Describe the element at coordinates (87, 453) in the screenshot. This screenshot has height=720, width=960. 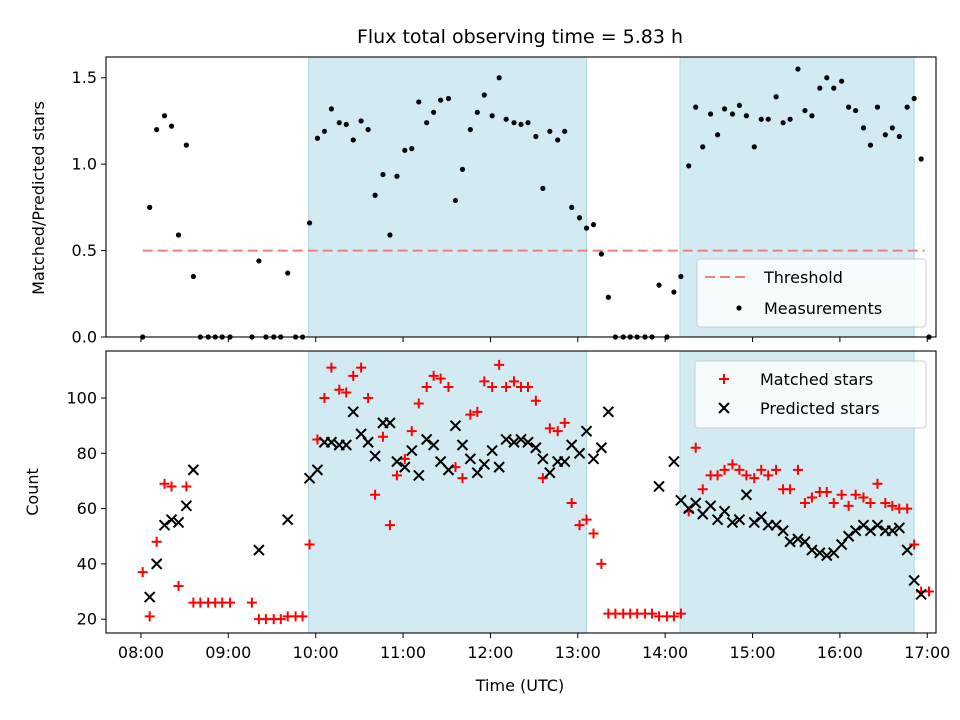
I see `y-tick-label: 80` at that location.